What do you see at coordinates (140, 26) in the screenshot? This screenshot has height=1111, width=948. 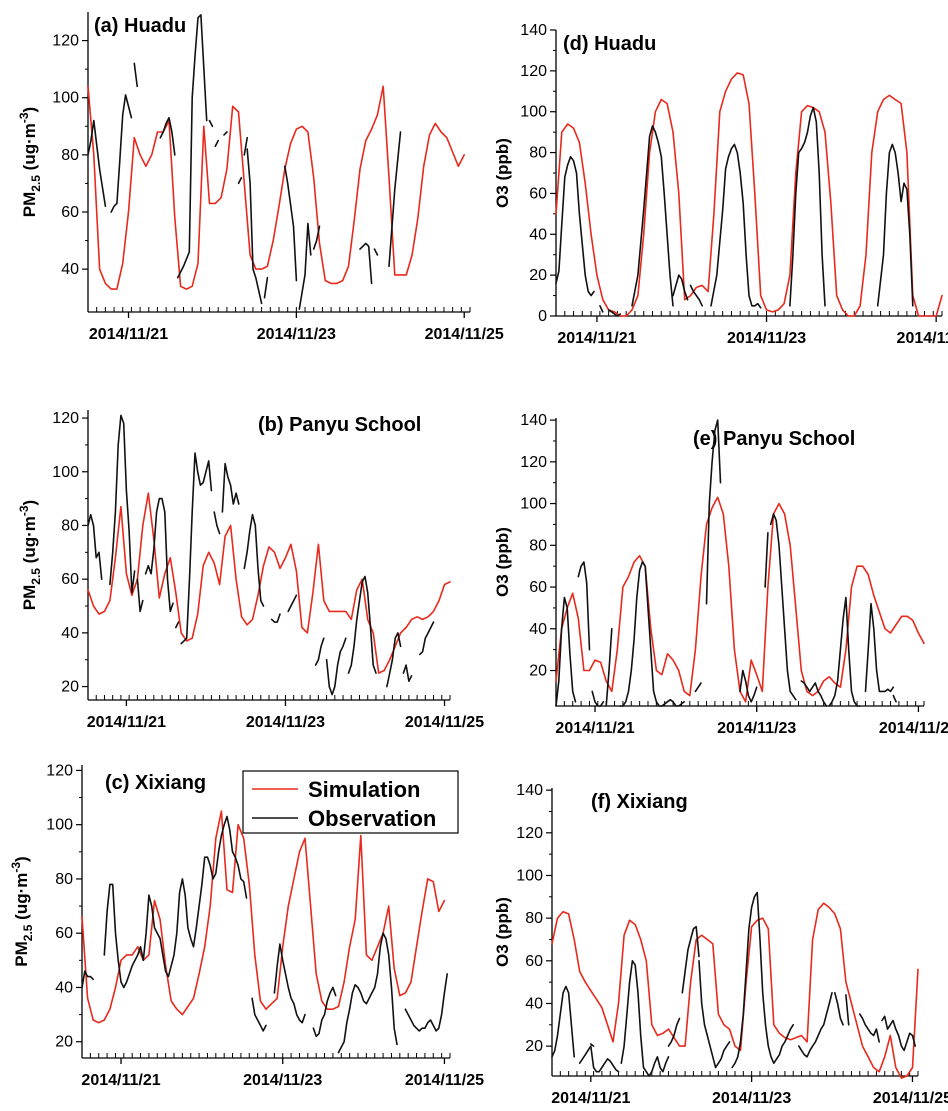 I see `panel-title-a: (a) Huadu` at bounding box center [140, 26].